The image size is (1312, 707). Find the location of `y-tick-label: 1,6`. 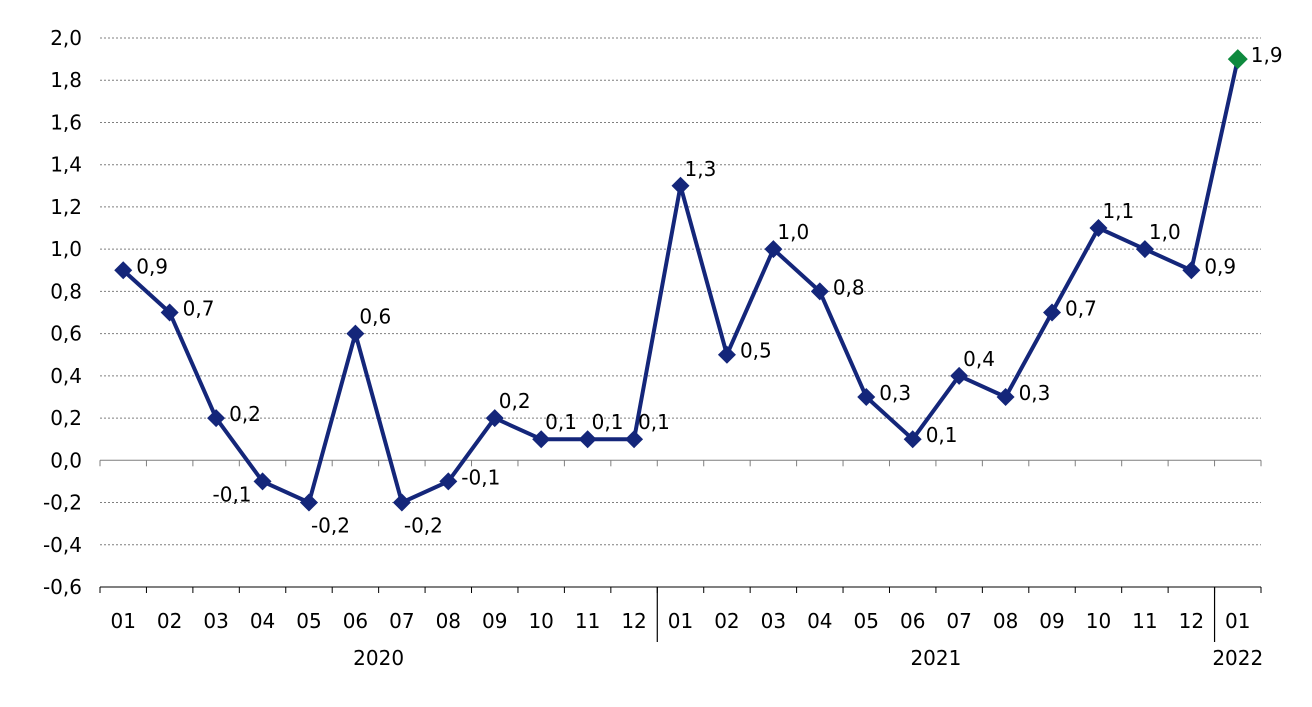

y-tick-label: 1,6 is located at coordinates (66, 122).